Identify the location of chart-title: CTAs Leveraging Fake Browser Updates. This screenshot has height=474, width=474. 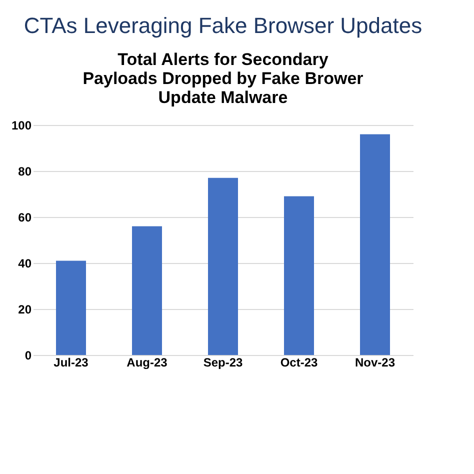
(223, 25).